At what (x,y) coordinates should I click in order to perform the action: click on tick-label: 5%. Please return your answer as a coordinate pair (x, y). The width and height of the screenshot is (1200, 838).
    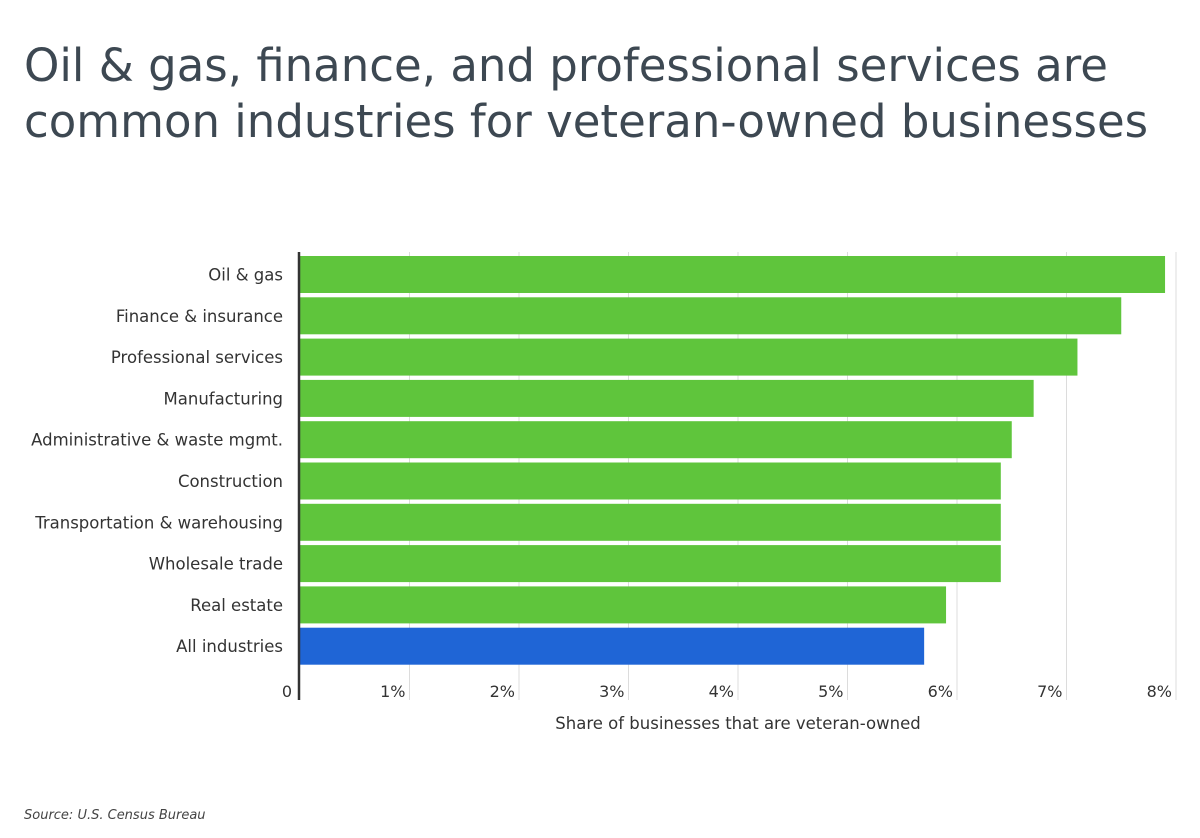
    Looking at the image, I should click on (830, 691).